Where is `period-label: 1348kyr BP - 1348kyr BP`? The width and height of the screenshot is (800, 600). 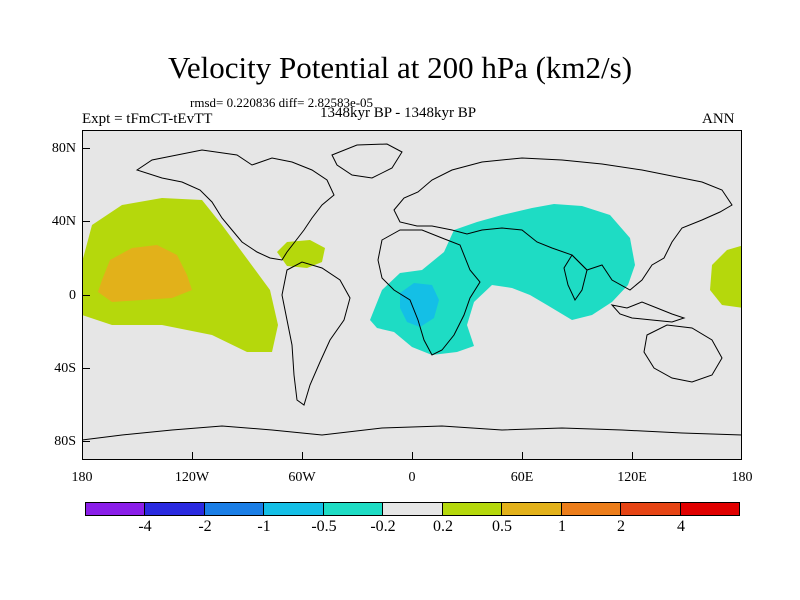 period-label: 1348kyr BP - 1348kyr BP is located at coordinates (398, 113).